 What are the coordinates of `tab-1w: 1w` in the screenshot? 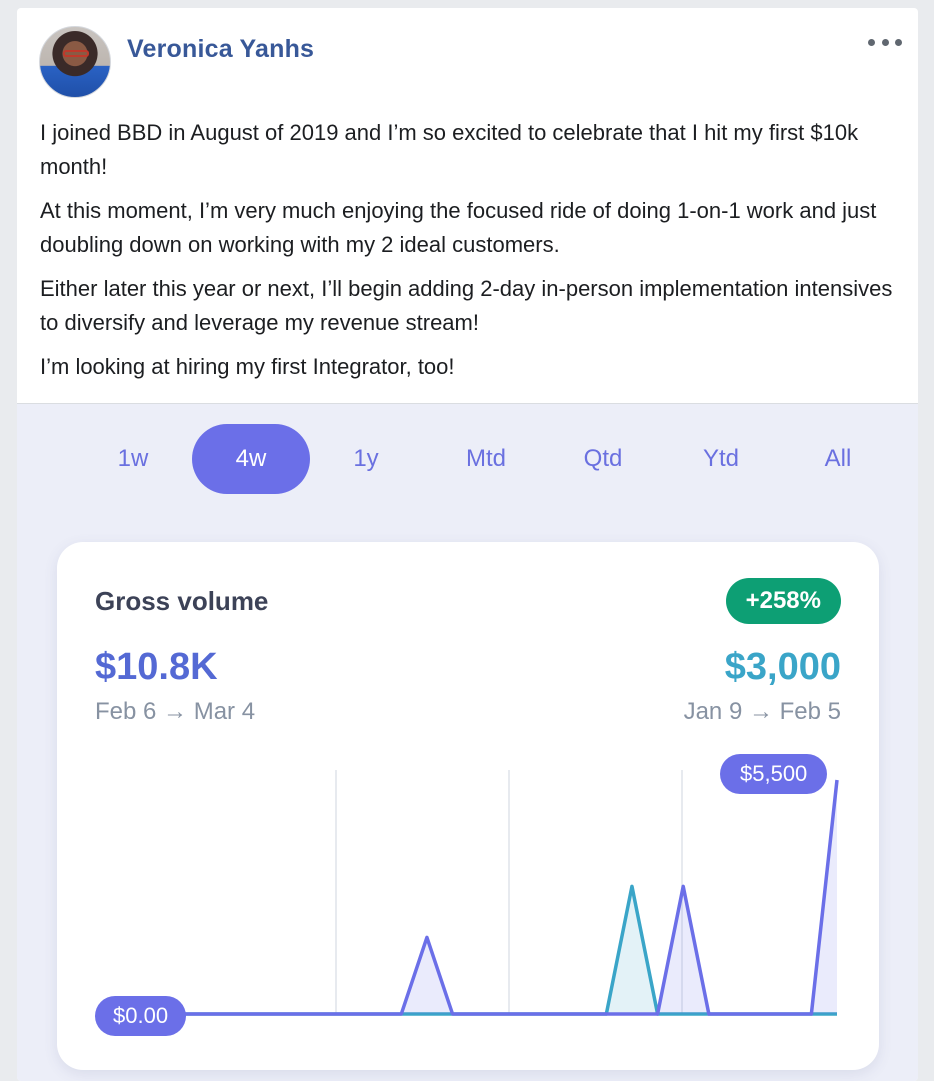 It's located at (133, 458).